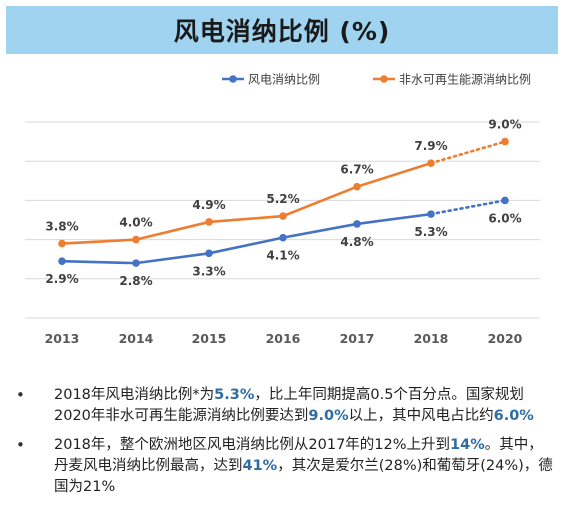  I want to click on x-tick-label: 2014, so click(136, 338).